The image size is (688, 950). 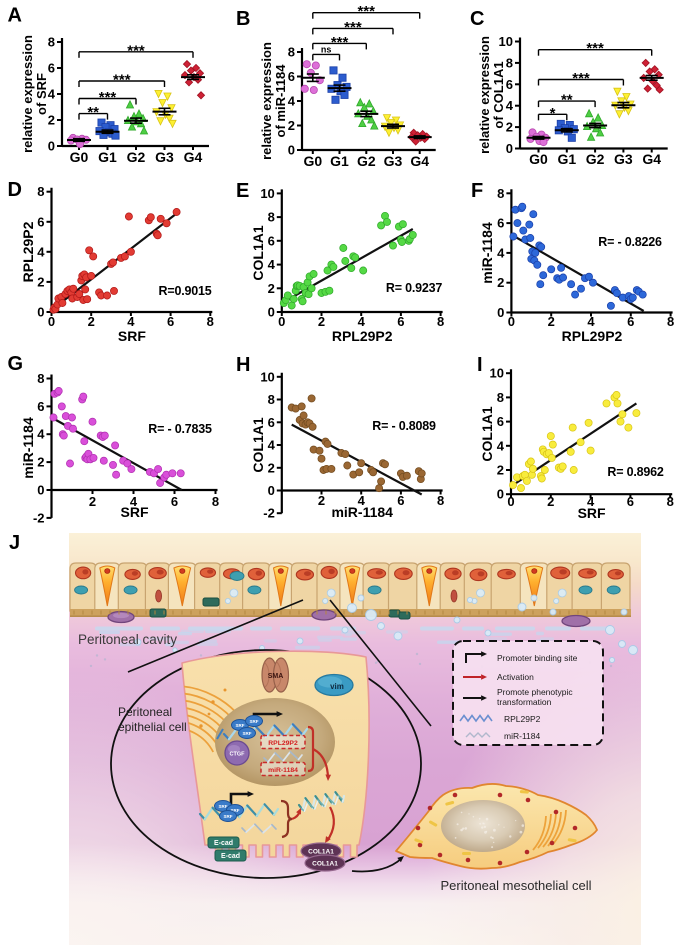 I want to click on svg-text: of SRF, so click(x=41, y=94).